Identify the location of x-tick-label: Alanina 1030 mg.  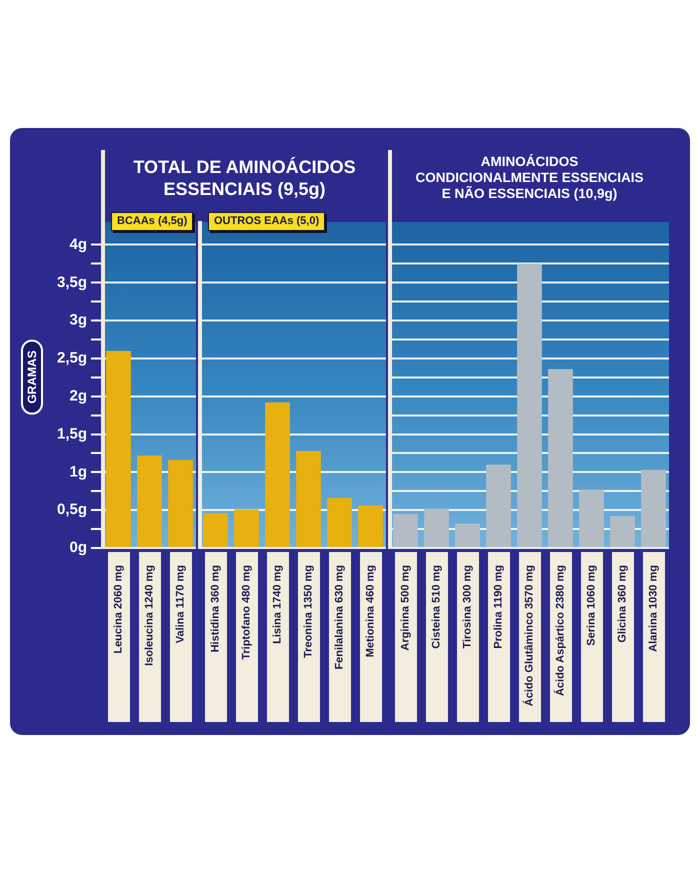
(654, 608).